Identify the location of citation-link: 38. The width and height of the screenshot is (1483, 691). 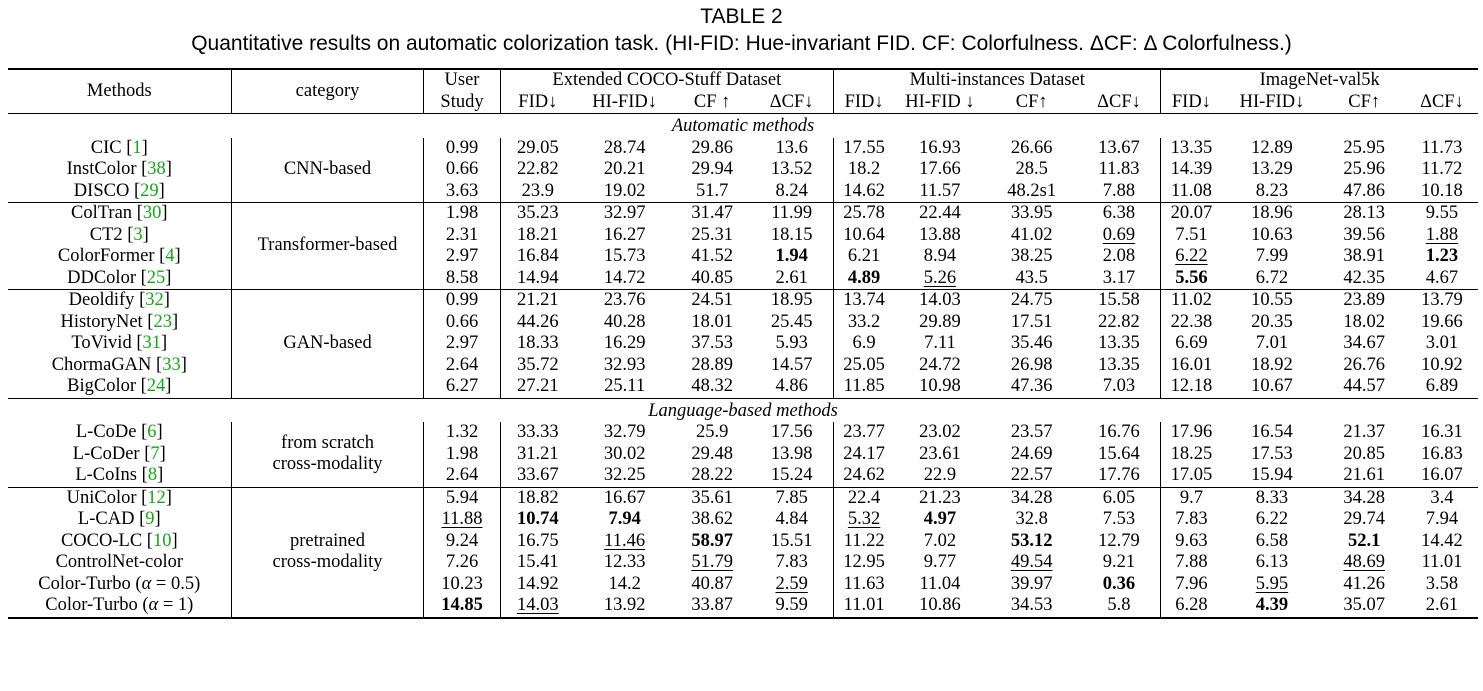
(156, 169).